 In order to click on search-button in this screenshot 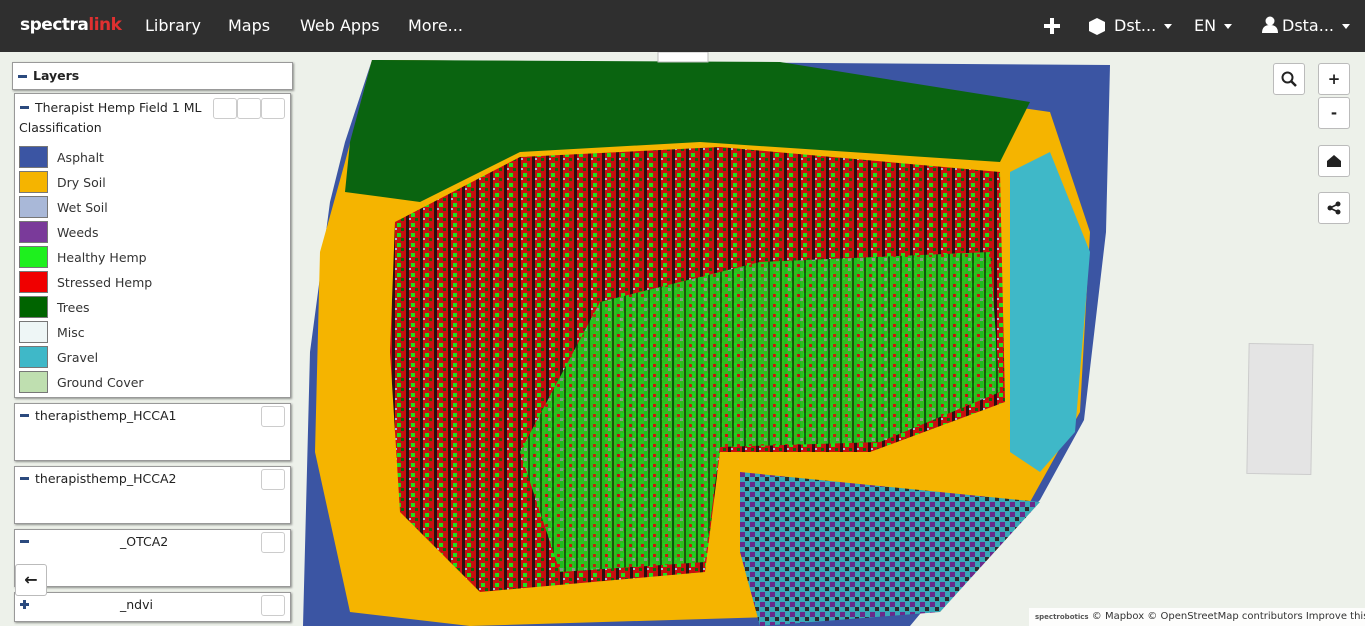, I will do `click(1289, 79)`.